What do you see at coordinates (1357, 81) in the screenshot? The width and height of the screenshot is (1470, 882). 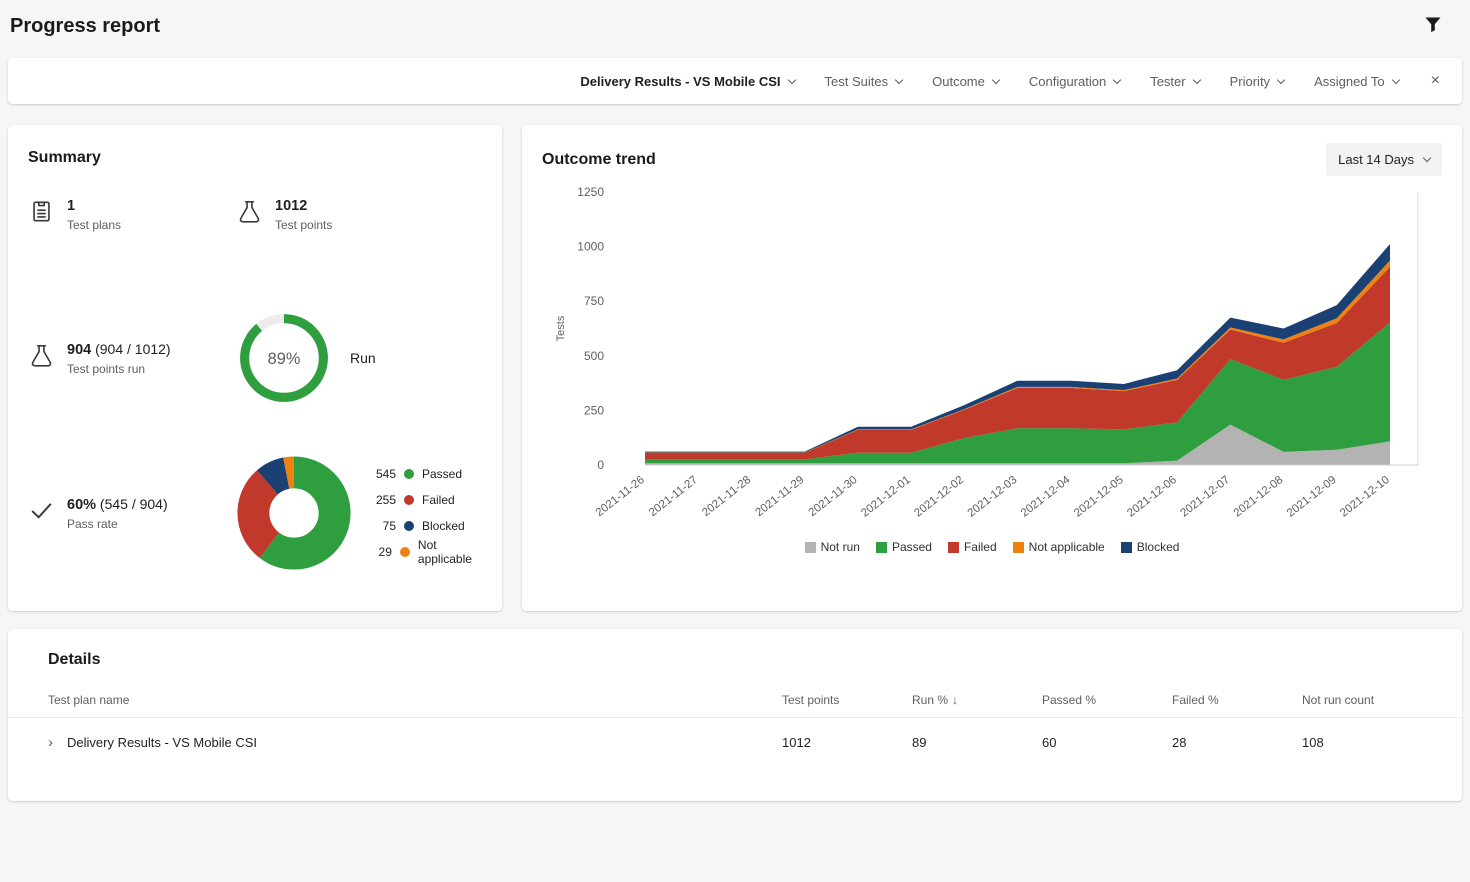 I see `filter-dropdown-assigned-to: Assigned To` at bounding box center [1357, 81].